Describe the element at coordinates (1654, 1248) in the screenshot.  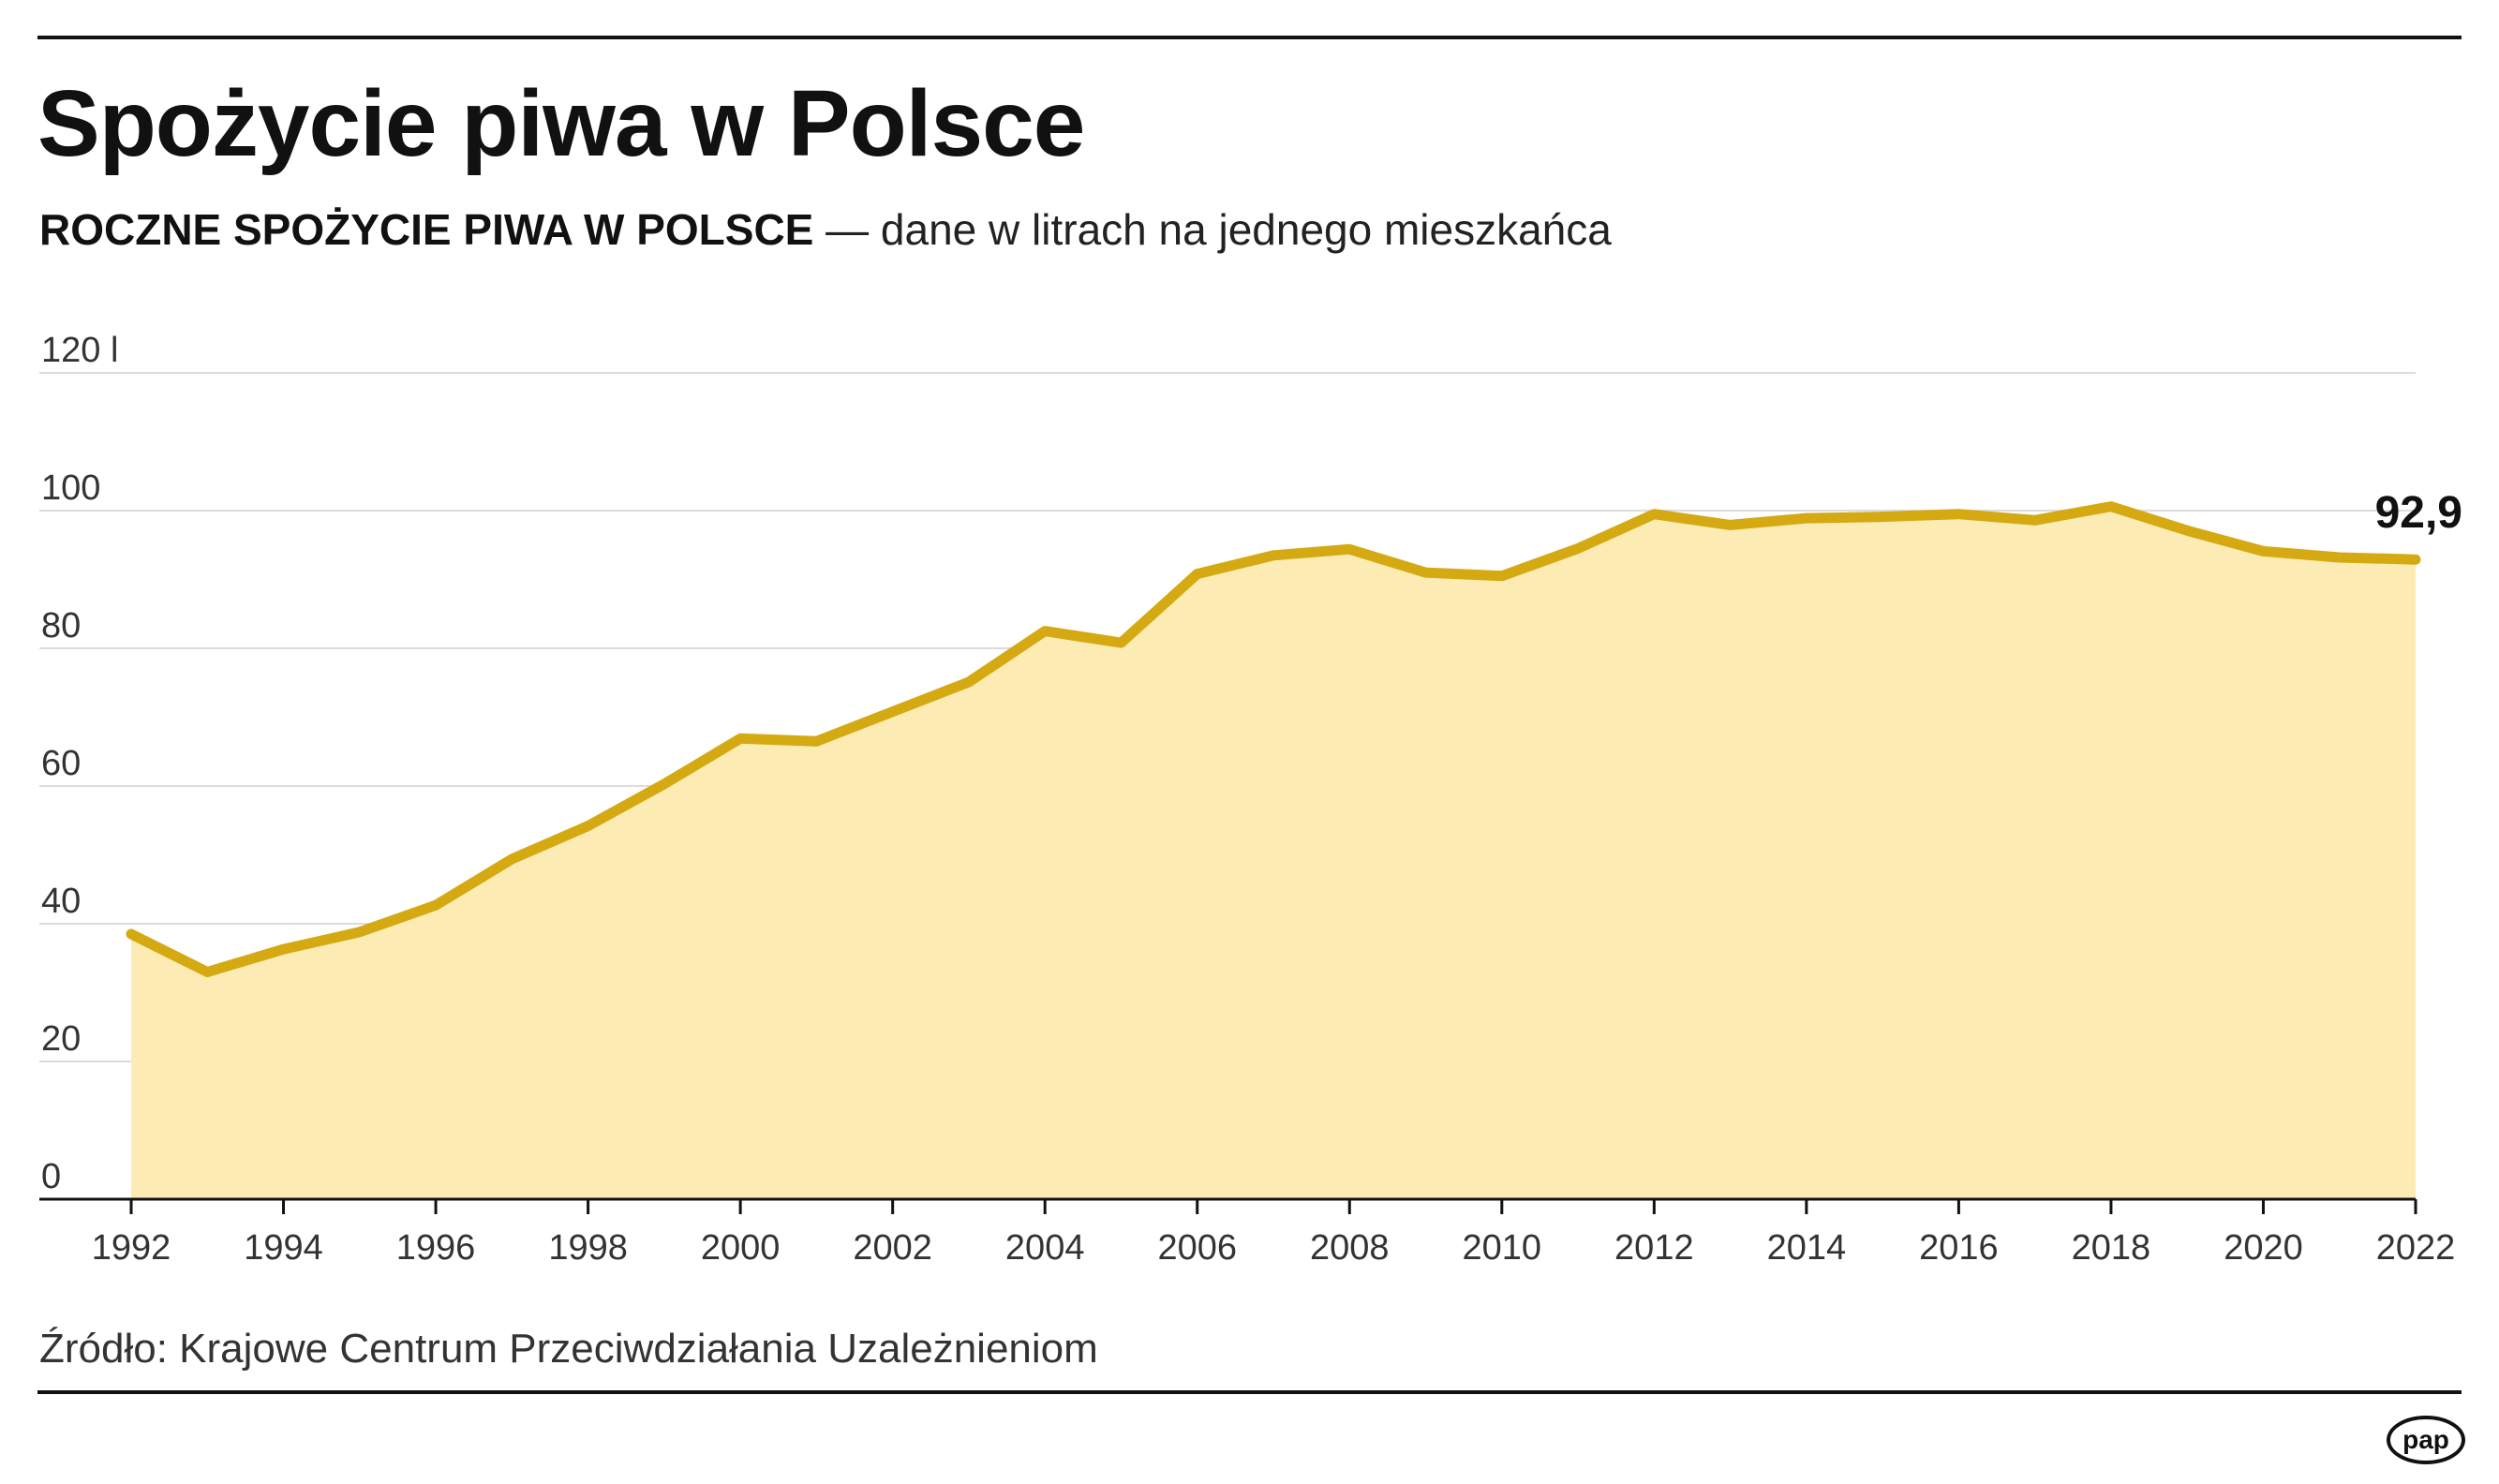
I see `x-tick-label: 2012` at that location.